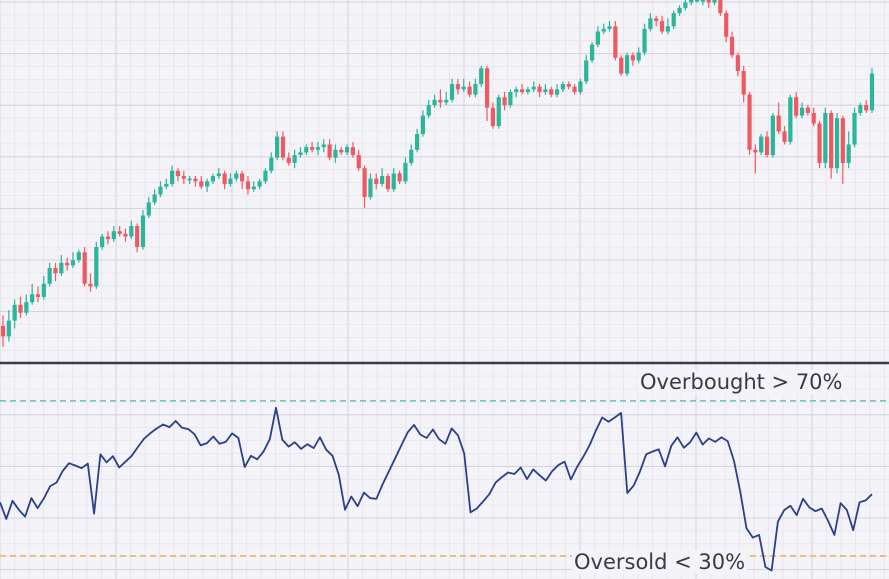  What do you see at coordinates (741, 382) in the screenshot?
I see `overbought-label: Overbought > 70%` at bounding box center [741, 382].